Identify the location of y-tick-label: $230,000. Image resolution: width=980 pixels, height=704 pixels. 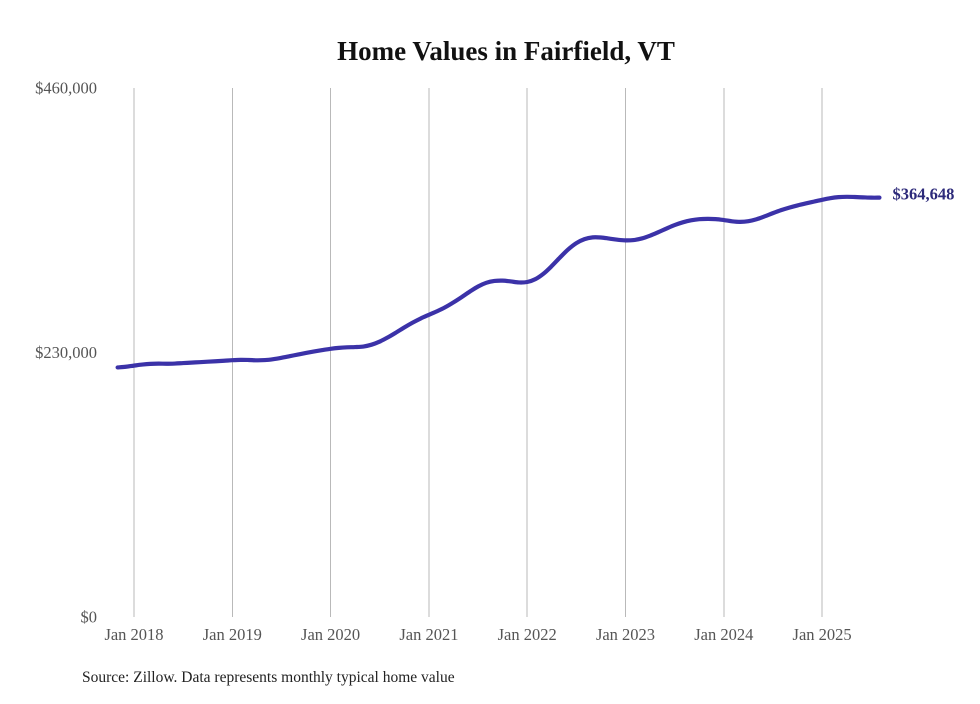
(66, 352).